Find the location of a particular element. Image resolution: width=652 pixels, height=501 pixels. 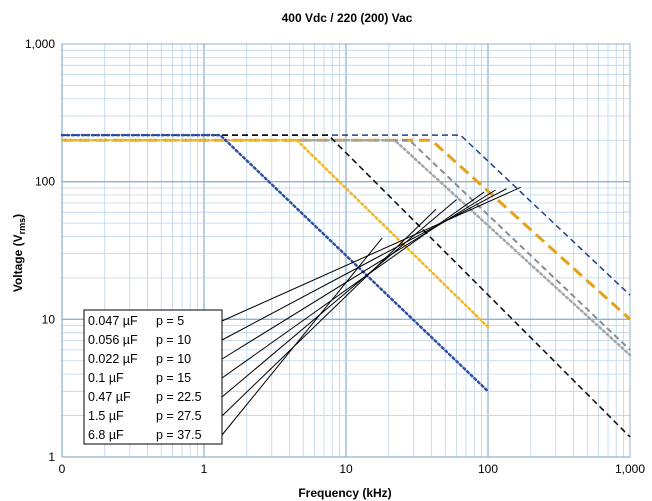

x-tick-labels: 0 1 10 100 1,000 is located at coordinates (352, 469).